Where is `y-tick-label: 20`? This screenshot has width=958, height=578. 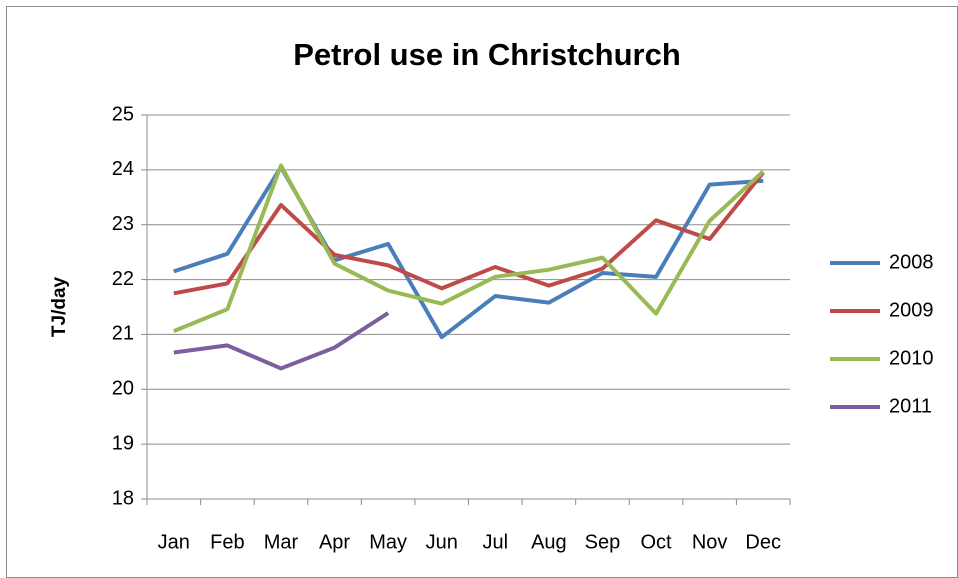
y-tick-label: 20 is located at coordinates (123, 389).